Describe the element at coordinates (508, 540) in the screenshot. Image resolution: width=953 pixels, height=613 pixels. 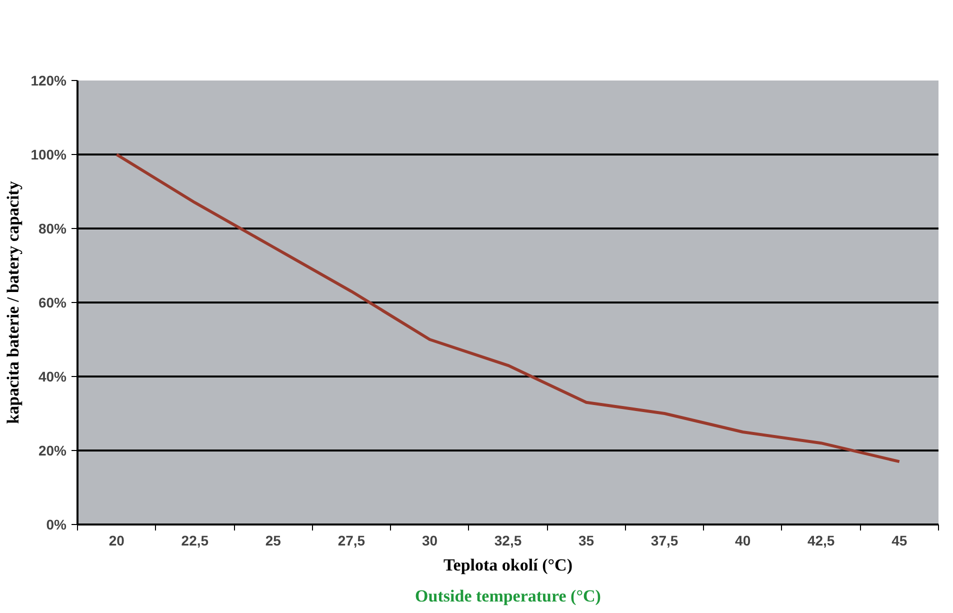
I see `x-tick-label: 32,5` at that location.